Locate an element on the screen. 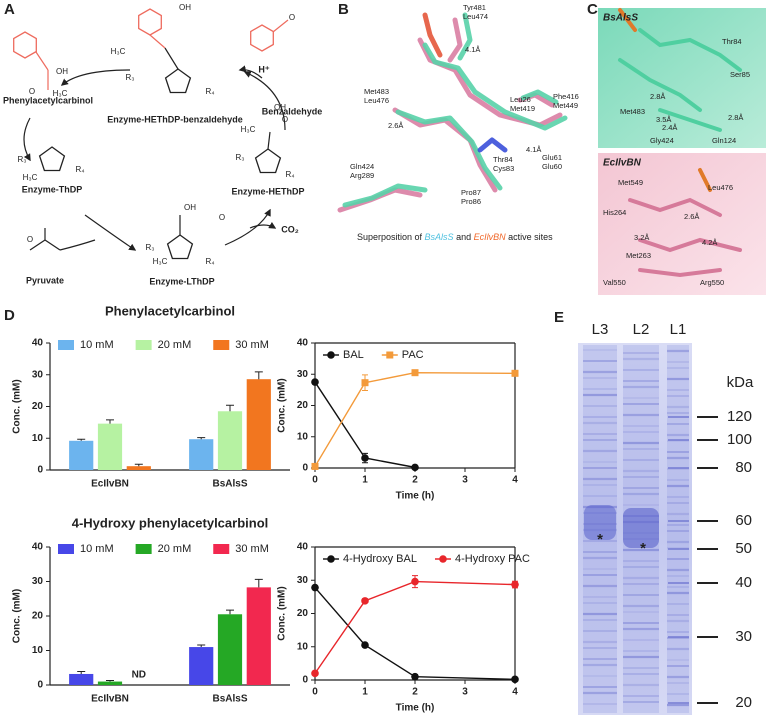 The image size is (768, 719). x-axis-label: Time (h) is located at coordinates (415, 496).